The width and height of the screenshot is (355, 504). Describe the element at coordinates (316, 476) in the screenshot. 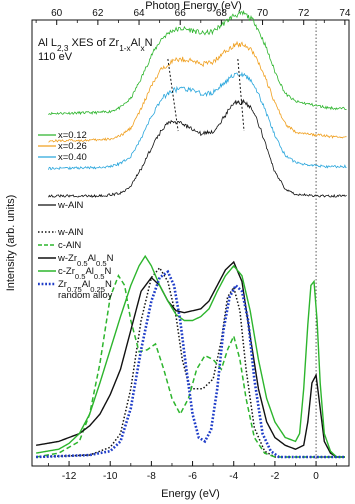

I see `x-tick-label: 0` at that location.